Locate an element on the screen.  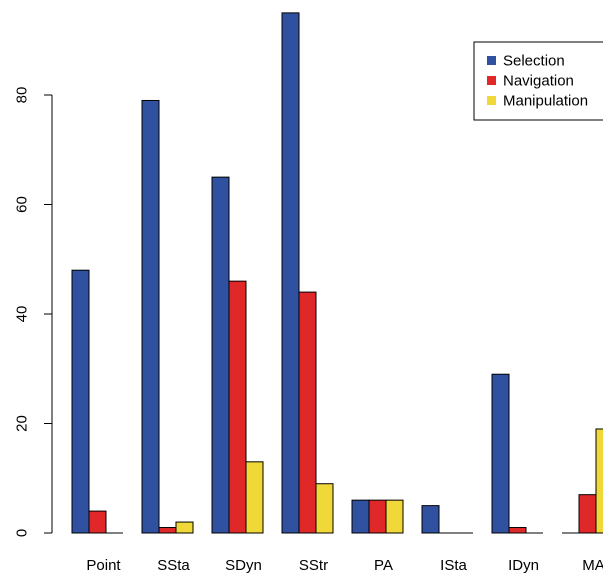
y-tick-label: 80 is located at coordinates (22, 95).